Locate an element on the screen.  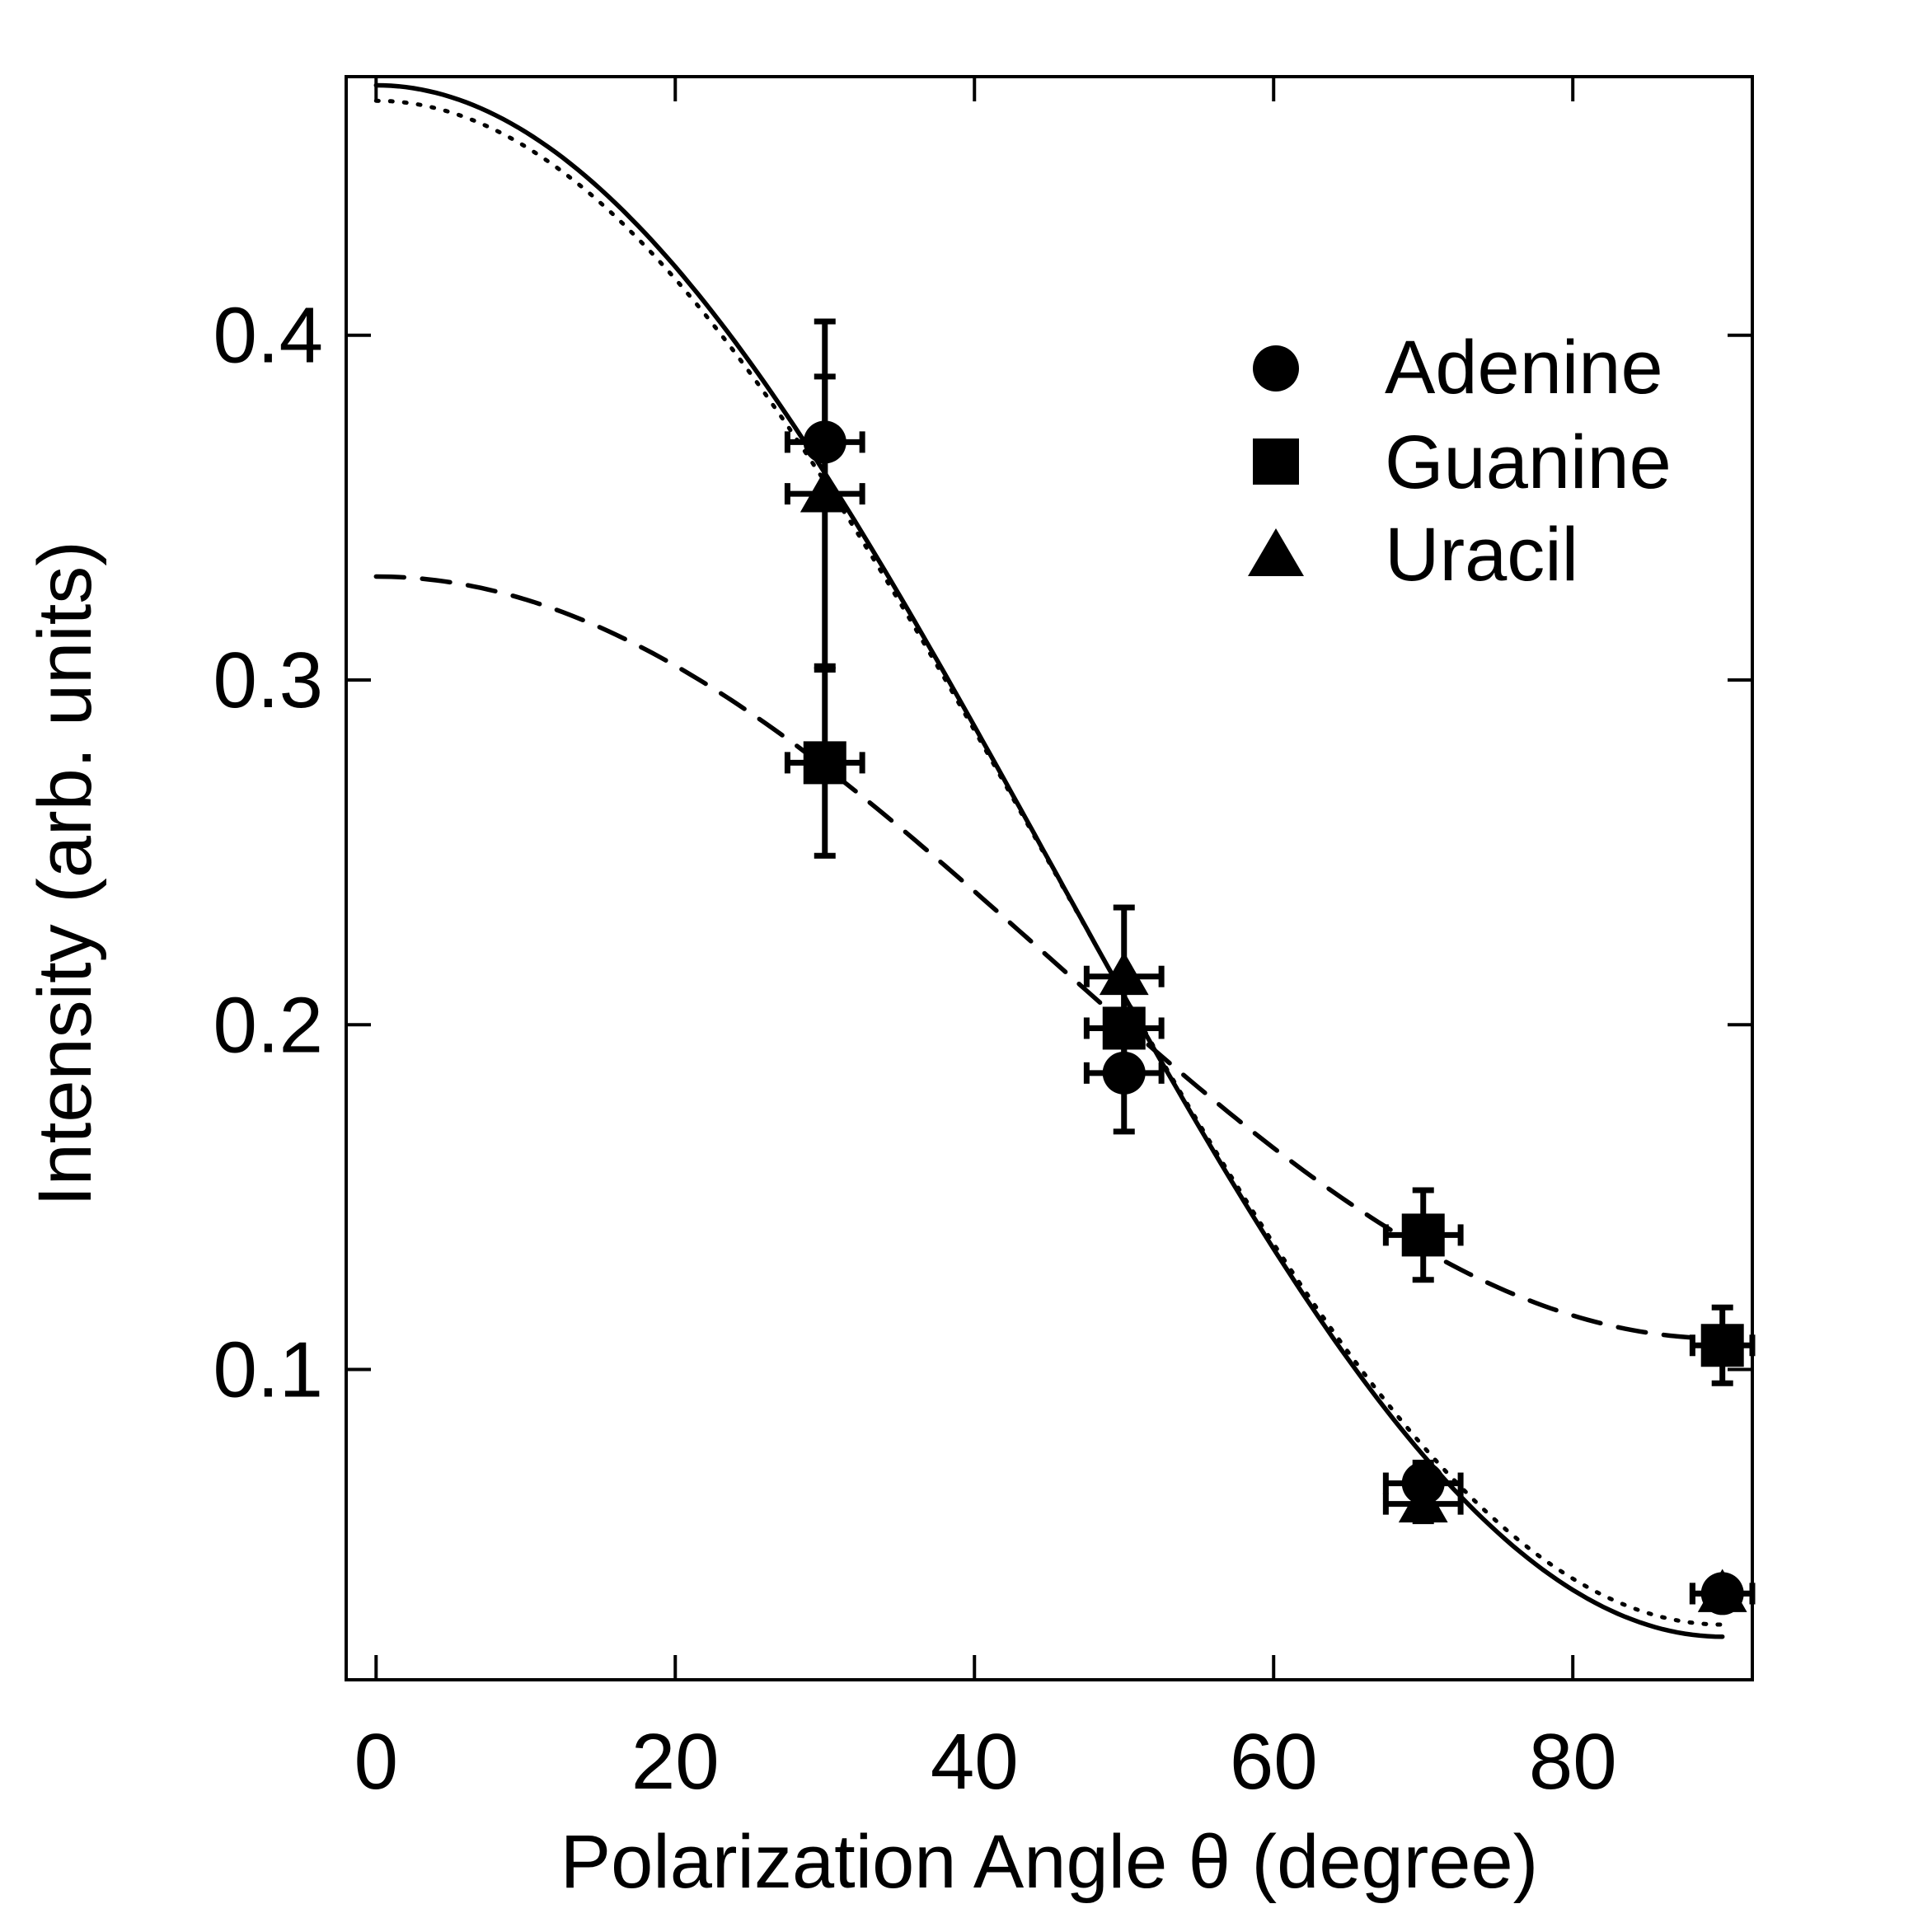
legend-adenine-label: Adenine is located at coordinates (1524, 368).